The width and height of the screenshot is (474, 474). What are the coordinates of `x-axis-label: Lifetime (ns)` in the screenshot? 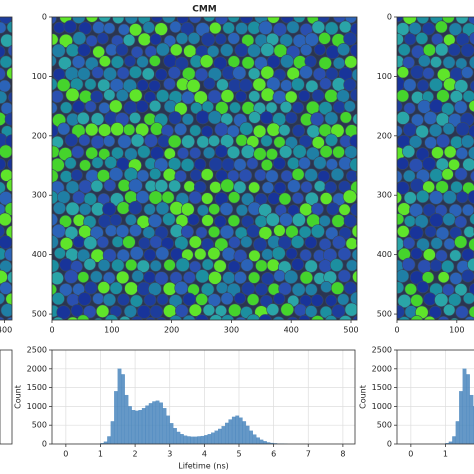 It's located at (203, 466).